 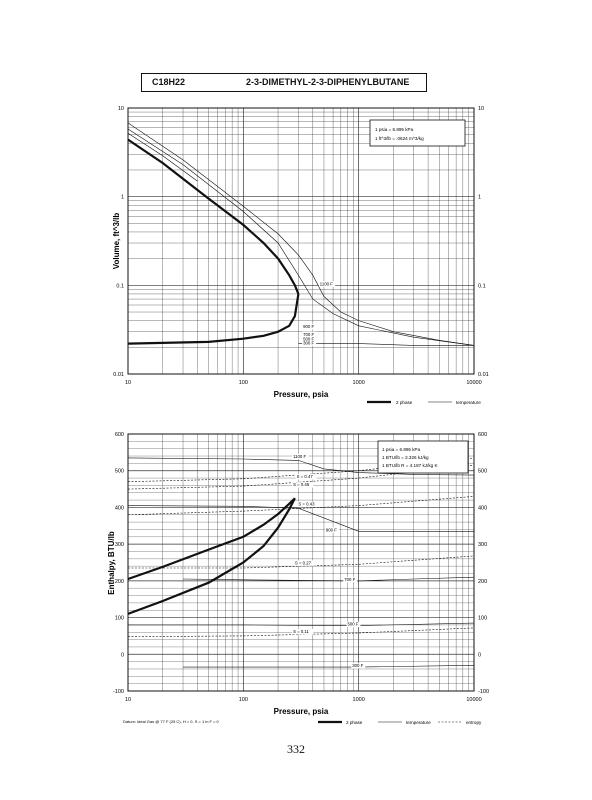 What do you see at coordinates (482, 508) in the screenshot?
I see `y-tick-label-right: 400` at bounding box center [482, 508].